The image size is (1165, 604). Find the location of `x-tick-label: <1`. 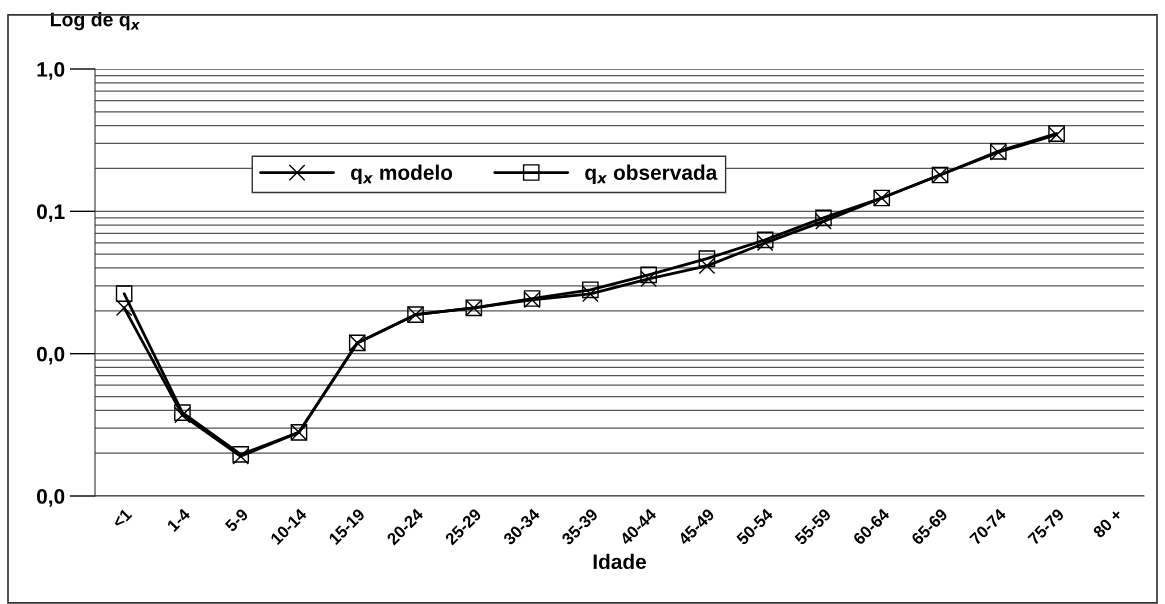

x-tick-label: <1 is located at coordinates (122, 518).